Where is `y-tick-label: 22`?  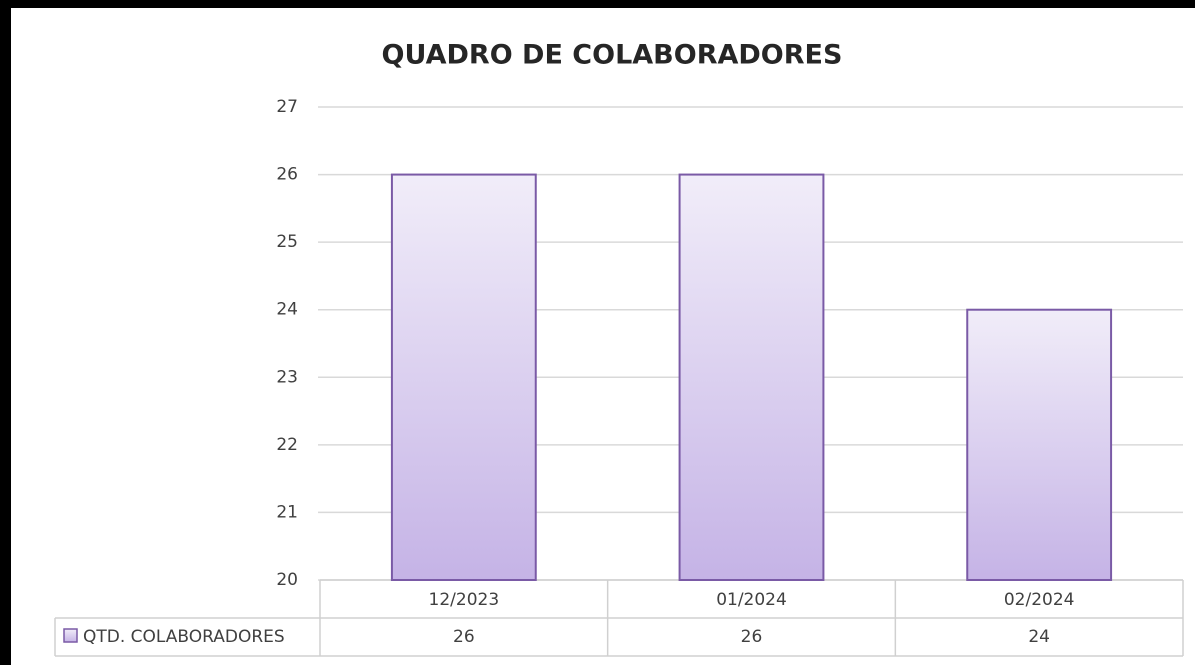
y-tick-label: 22 is located at coordinates (287, 445).